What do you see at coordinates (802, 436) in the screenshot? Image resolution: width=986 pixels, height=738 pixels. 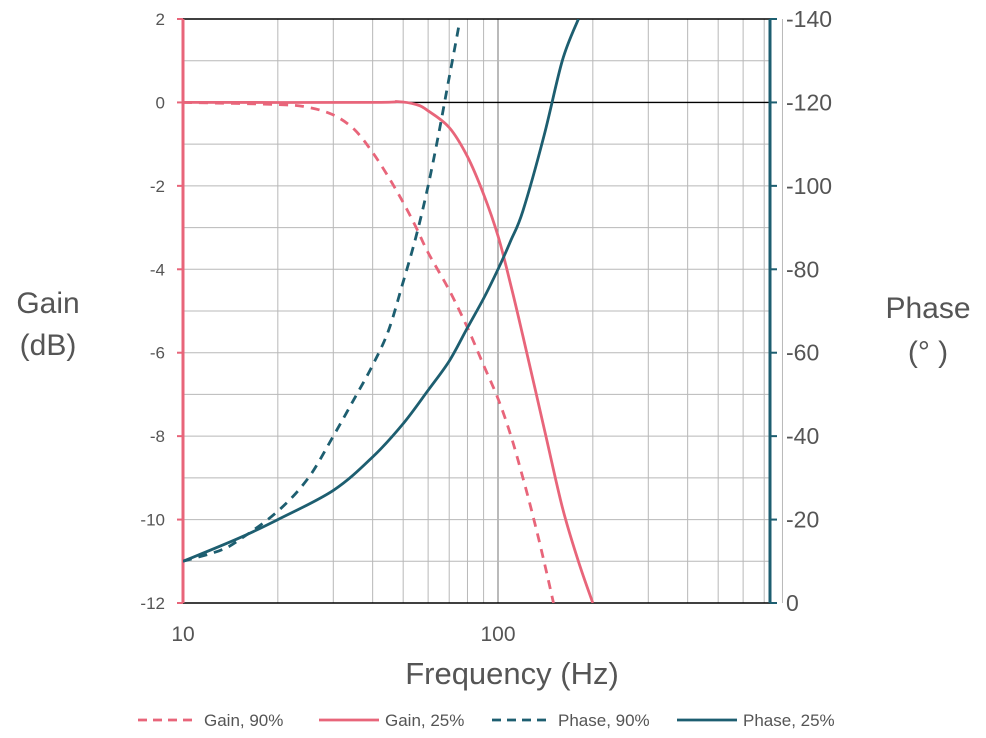 I see `right-tick-label: -40` at bounding box center [802, 436].